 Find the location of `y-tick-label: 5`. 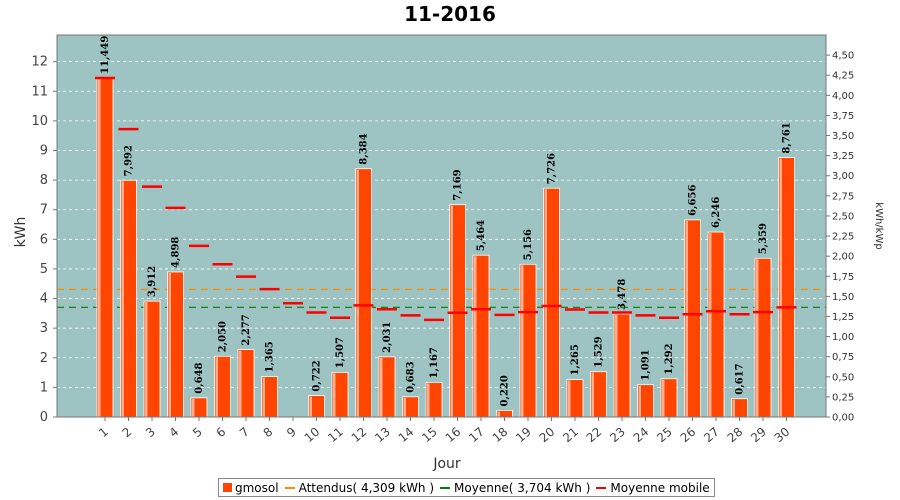

y-tick-label: 5 is located at coordinates (44, 269).